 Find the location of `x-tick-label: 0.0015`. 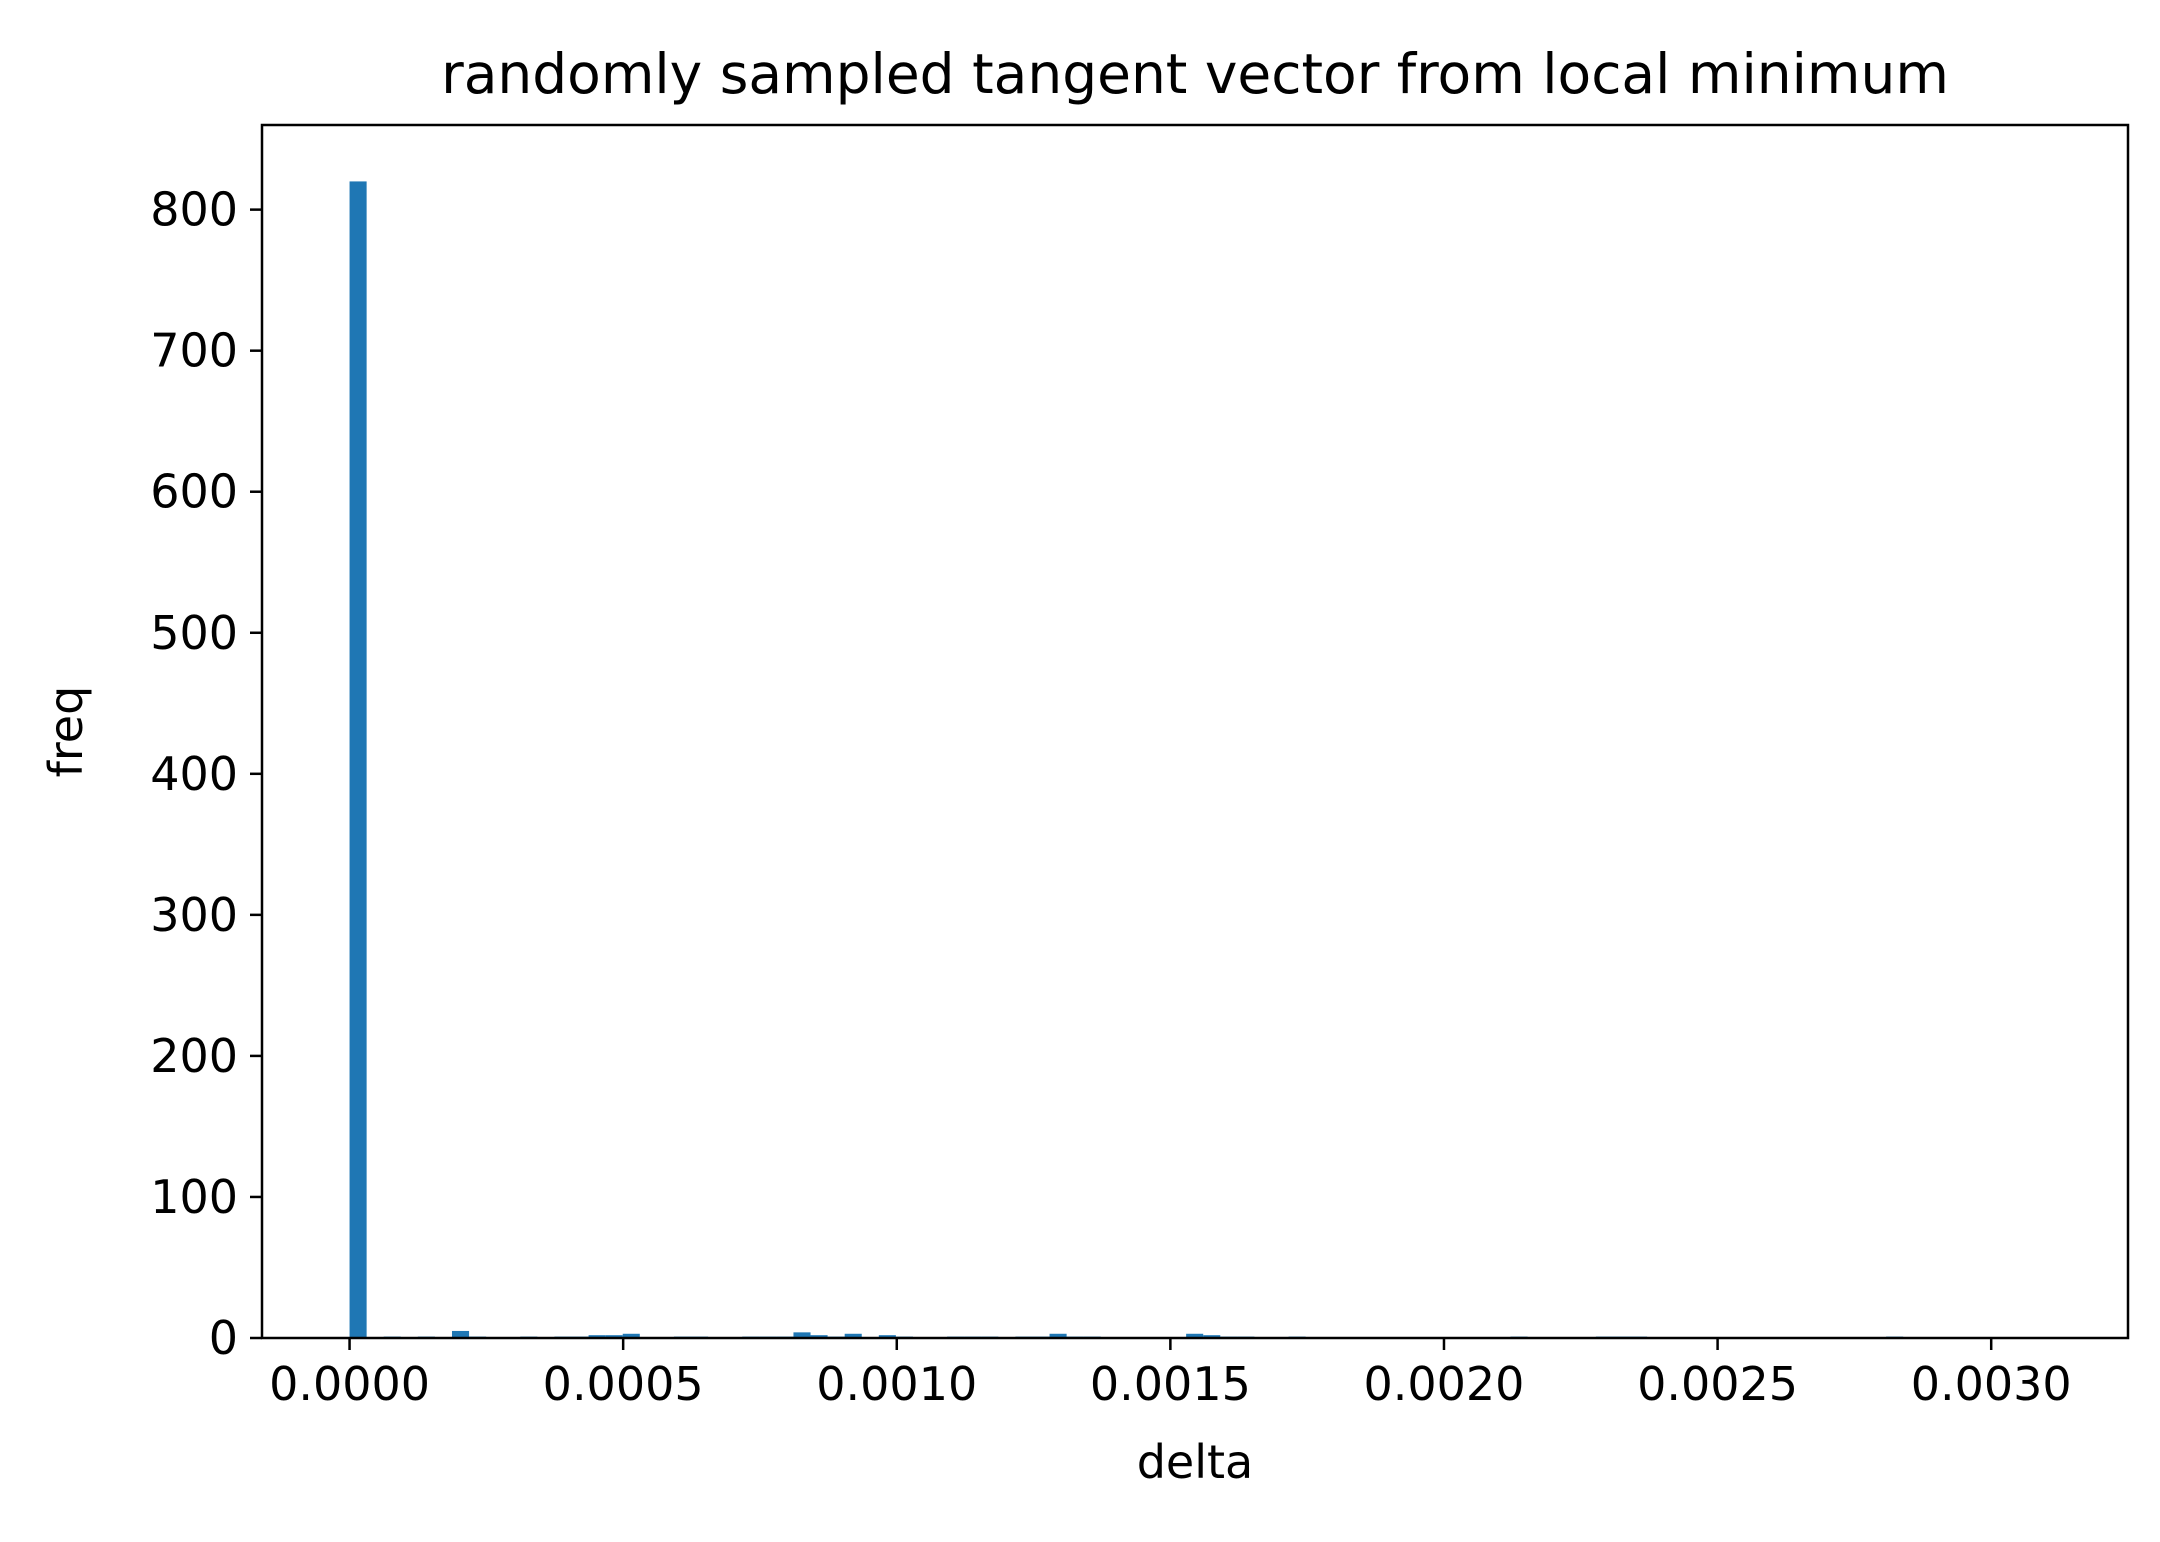

x-tick-label: 0.0015 is located at coordinates (1170, 1384).